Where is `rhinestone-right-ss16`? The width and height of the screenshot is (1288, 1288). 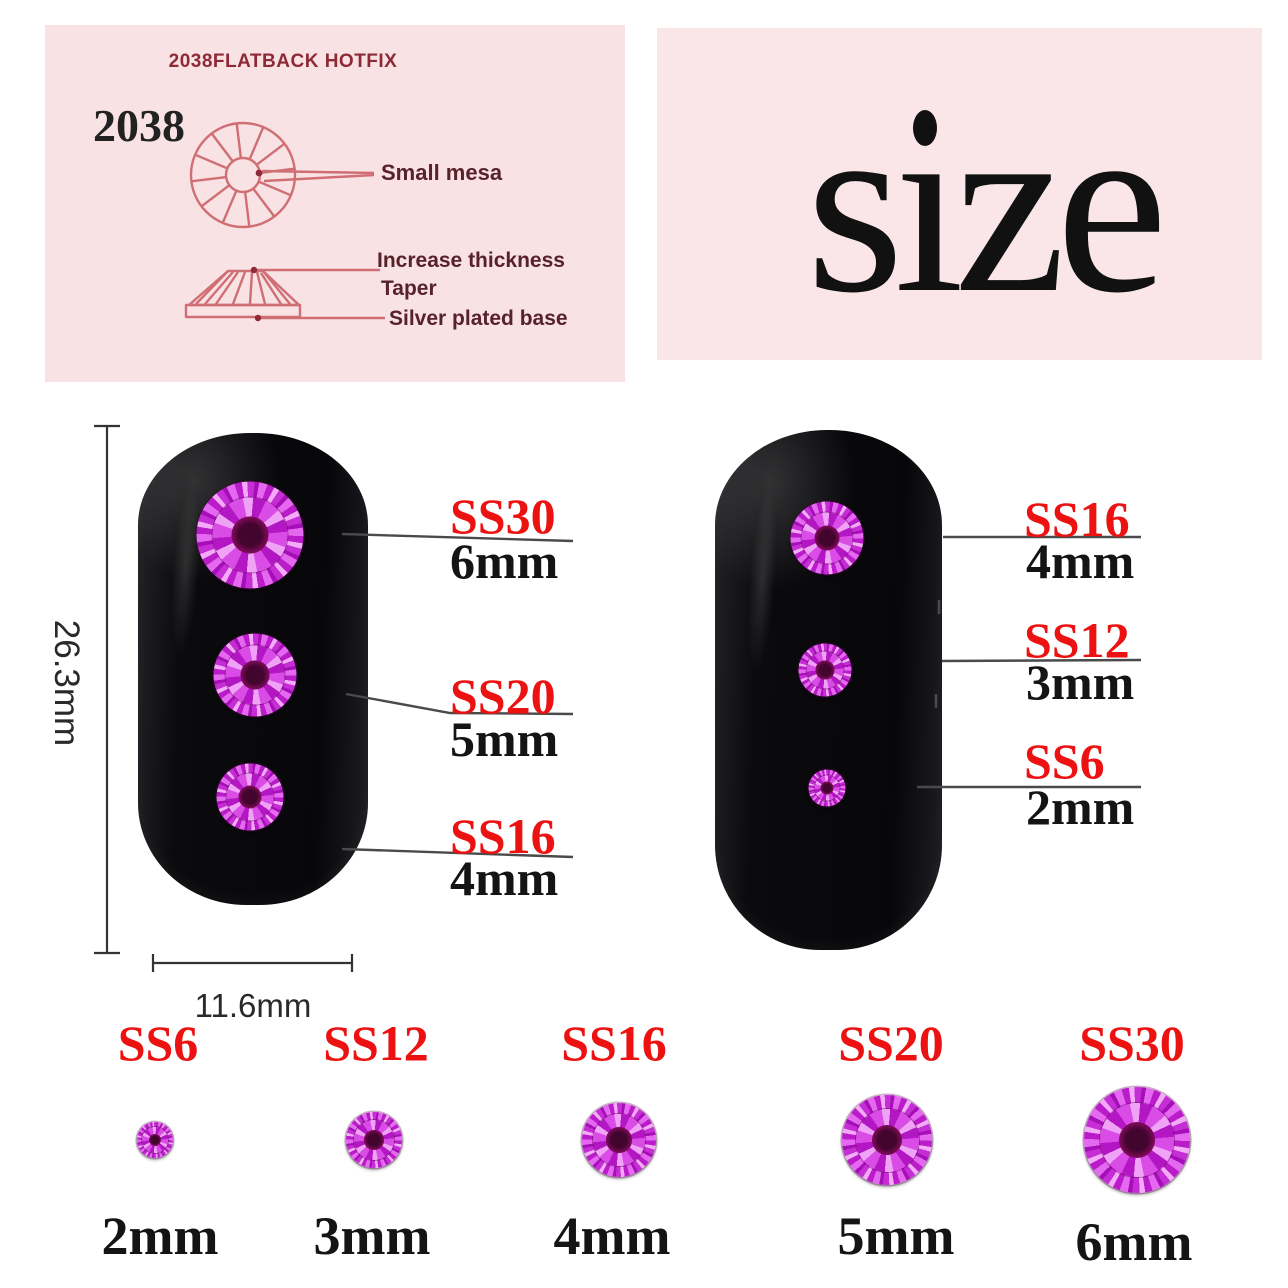 rhinestone-right-ss16 is located at coordinates (827, 538).